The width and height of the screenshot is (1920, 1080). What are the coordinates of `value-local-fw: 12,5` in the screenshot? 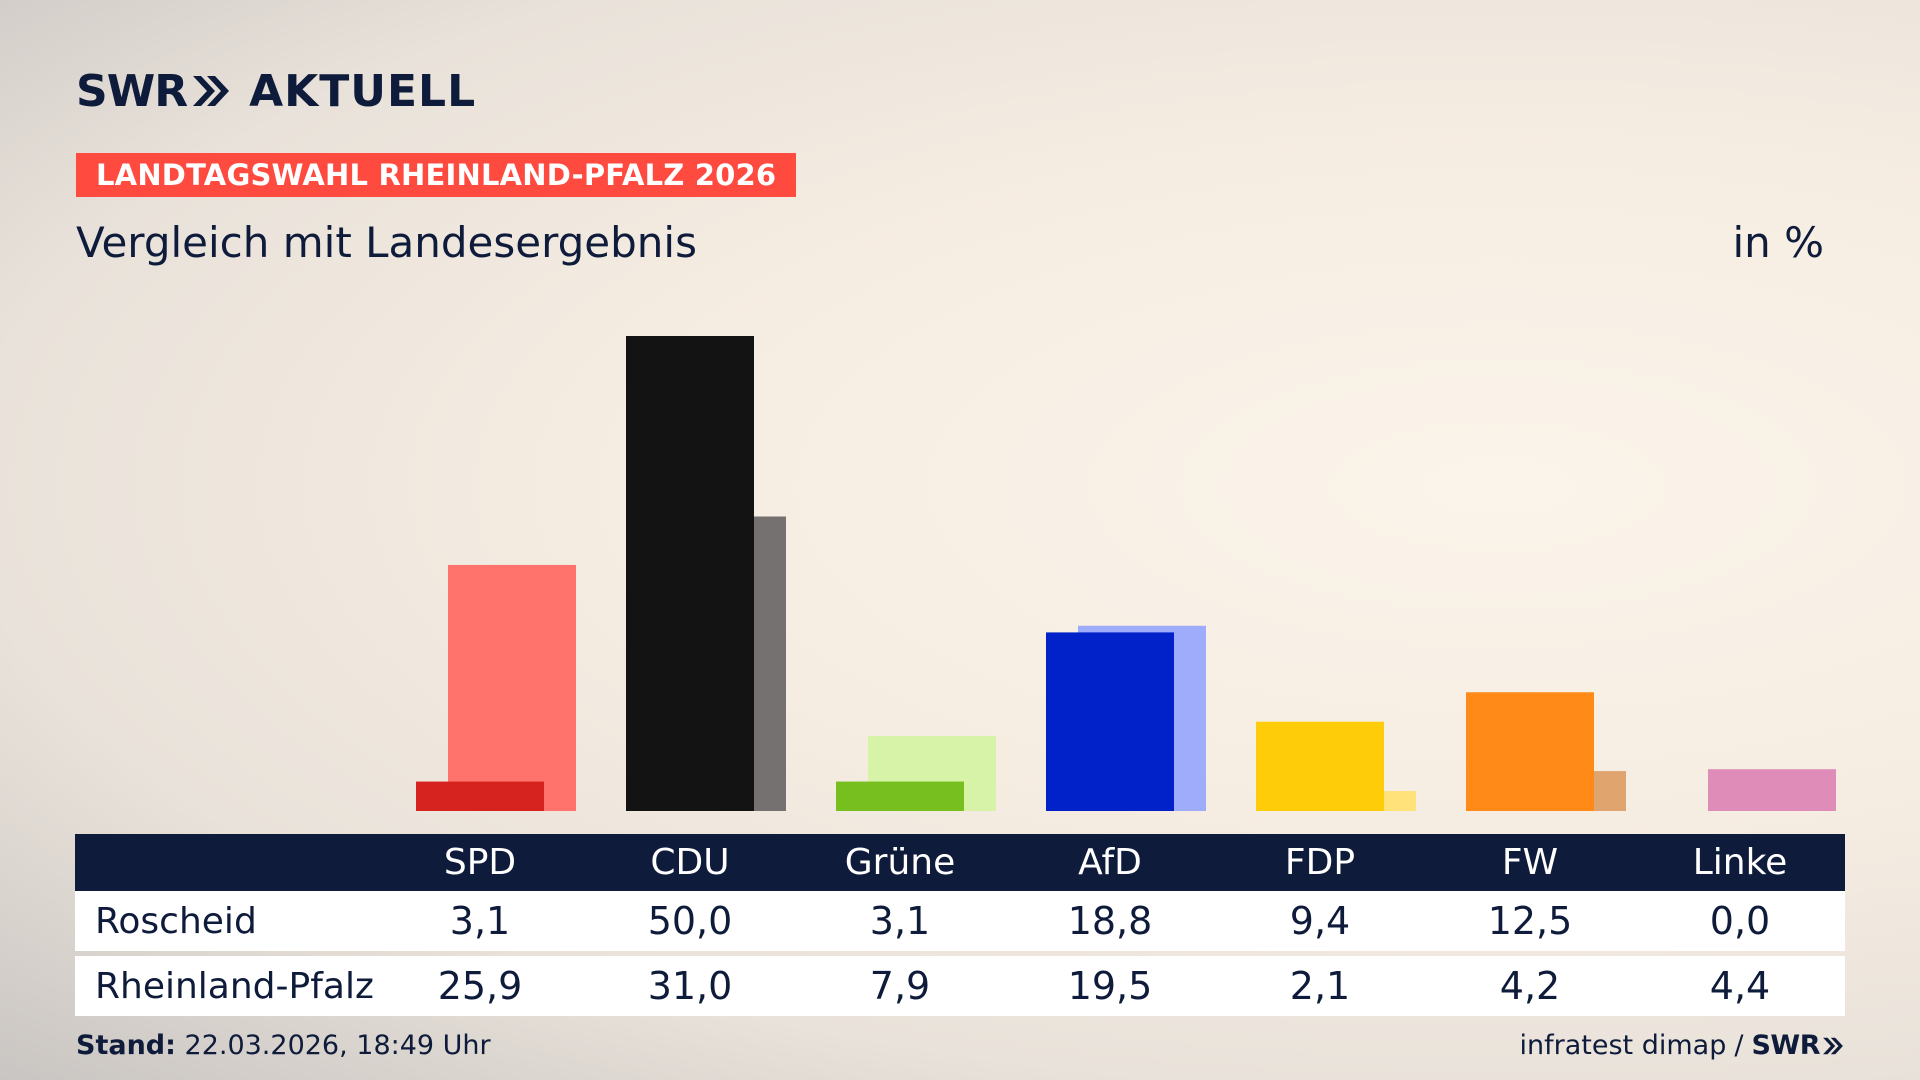 It's located at (1530, 921).